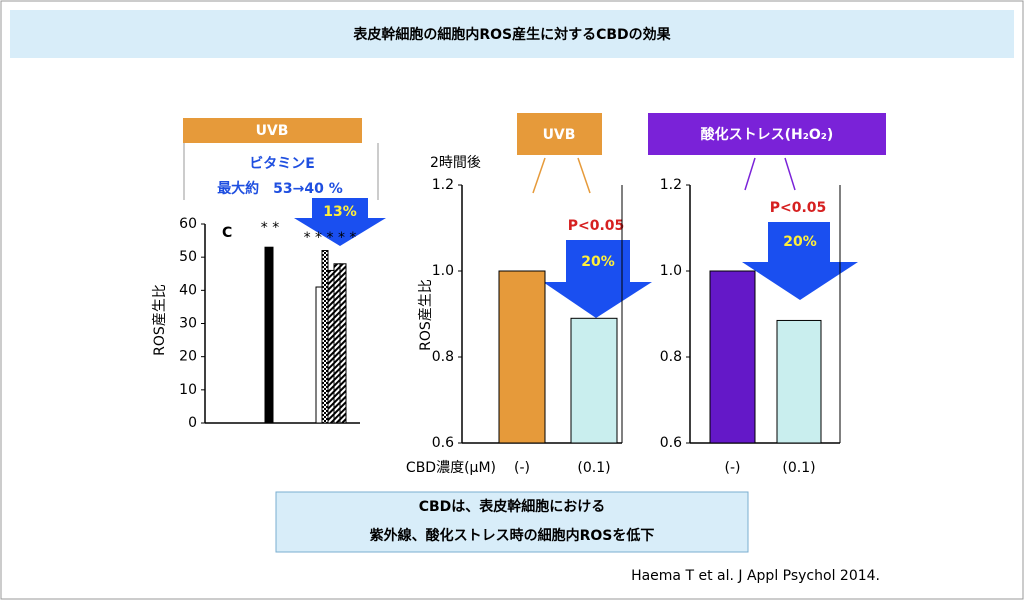  What do you see at coordinates (512, 522) in the screenshot?
I see `conclusion-box` at bounding box center [512, 522].